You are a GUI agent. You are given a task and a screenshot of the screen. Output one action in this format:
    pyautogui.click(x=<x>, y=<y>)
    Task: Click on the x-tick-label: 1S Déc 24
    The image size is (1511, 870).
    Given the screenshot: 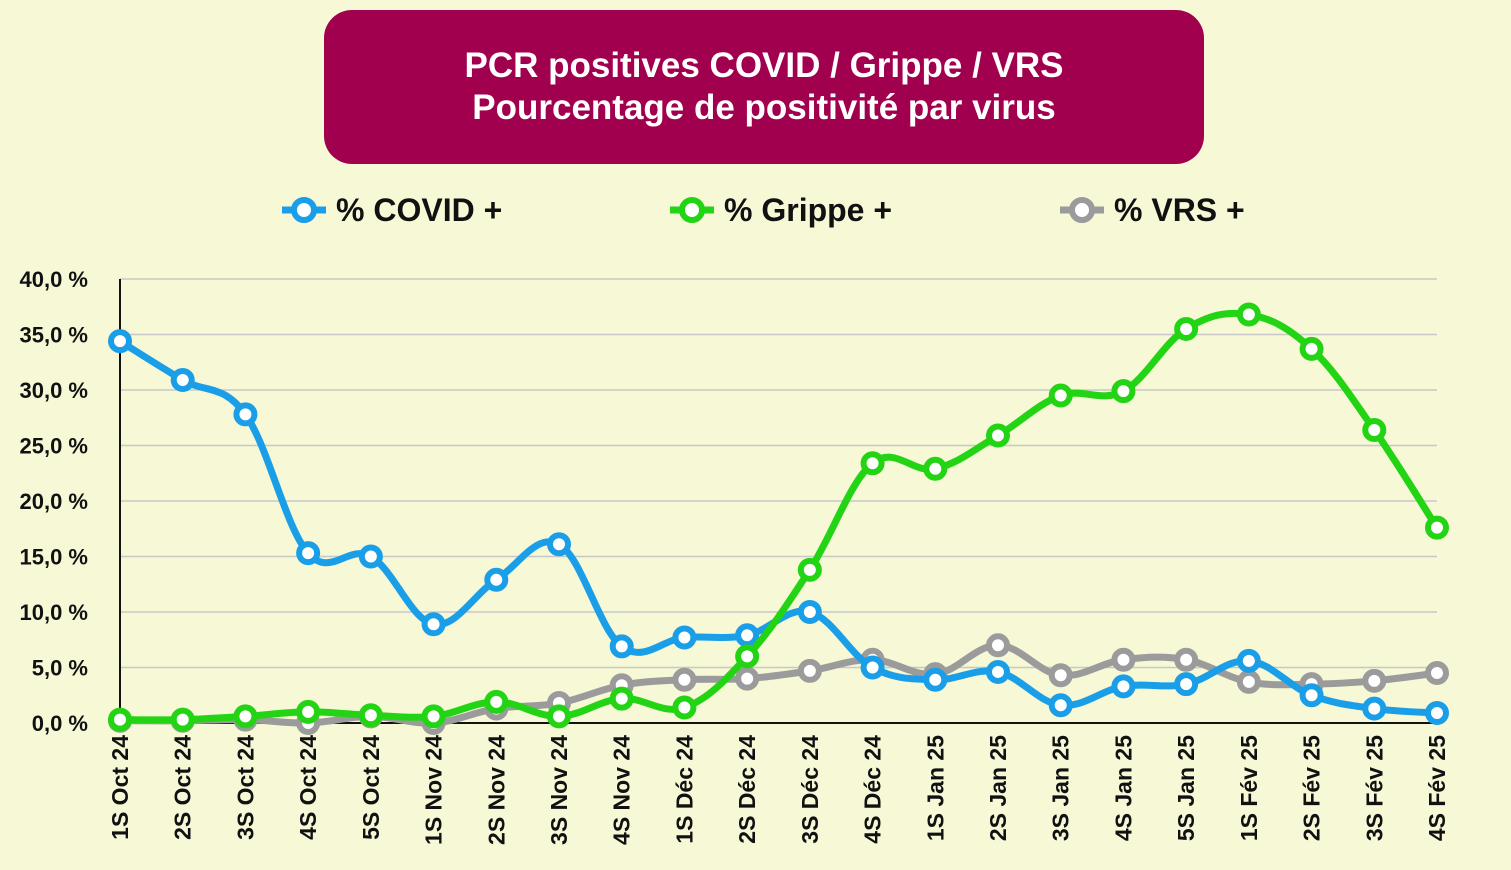 What is the action you would take?
    pyautogui.click(x=684, y=789)
    